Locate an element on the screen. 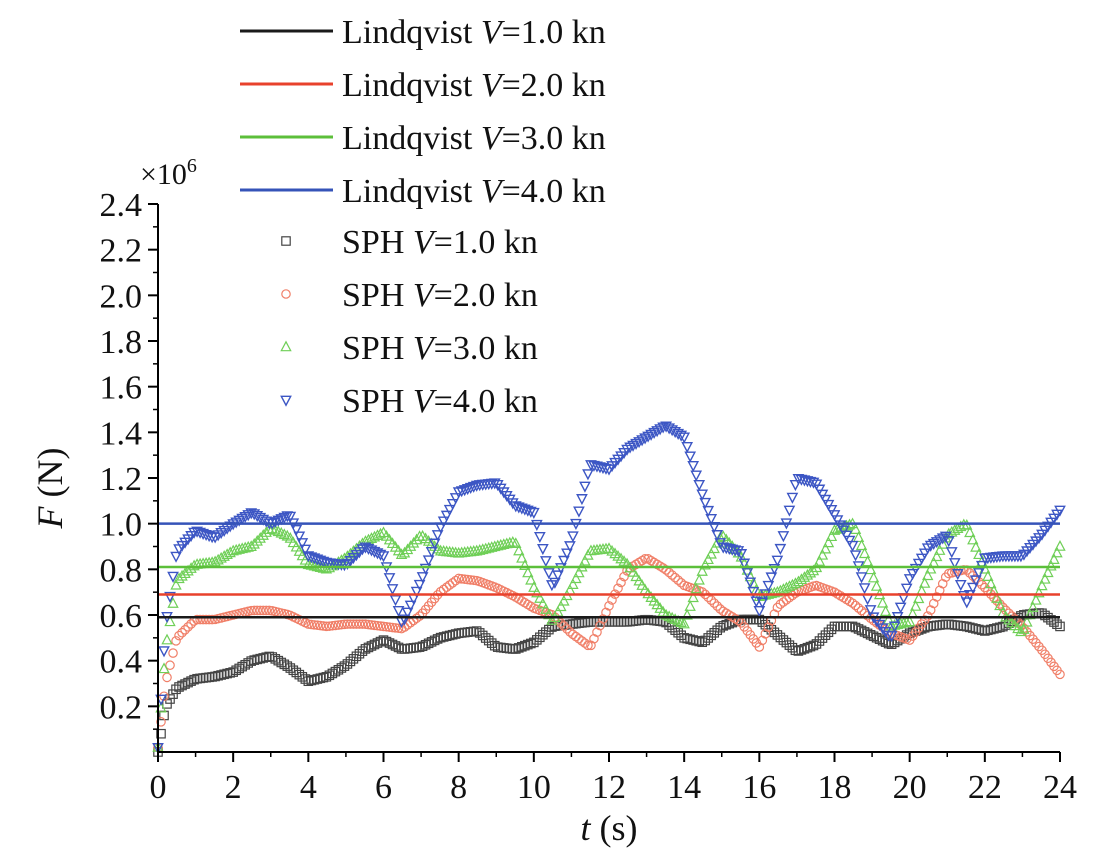  x-tick-label: 12 is located at coordinates (609, 787).